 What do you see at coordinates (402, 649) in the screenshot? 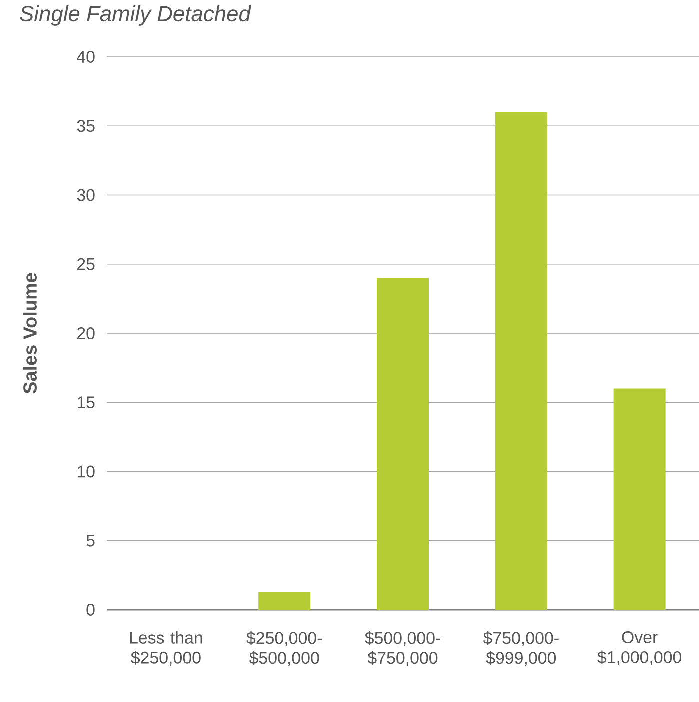
I see `x-tick-label: $500,000-$750,000` at bounding box center [402, 649].